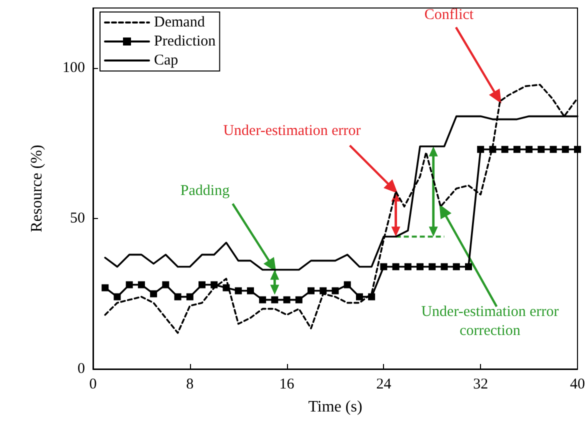  Describe the element at coordinates (37, 188) in the screenshot. I see `y-axis-title: Resource (%)` at that location.